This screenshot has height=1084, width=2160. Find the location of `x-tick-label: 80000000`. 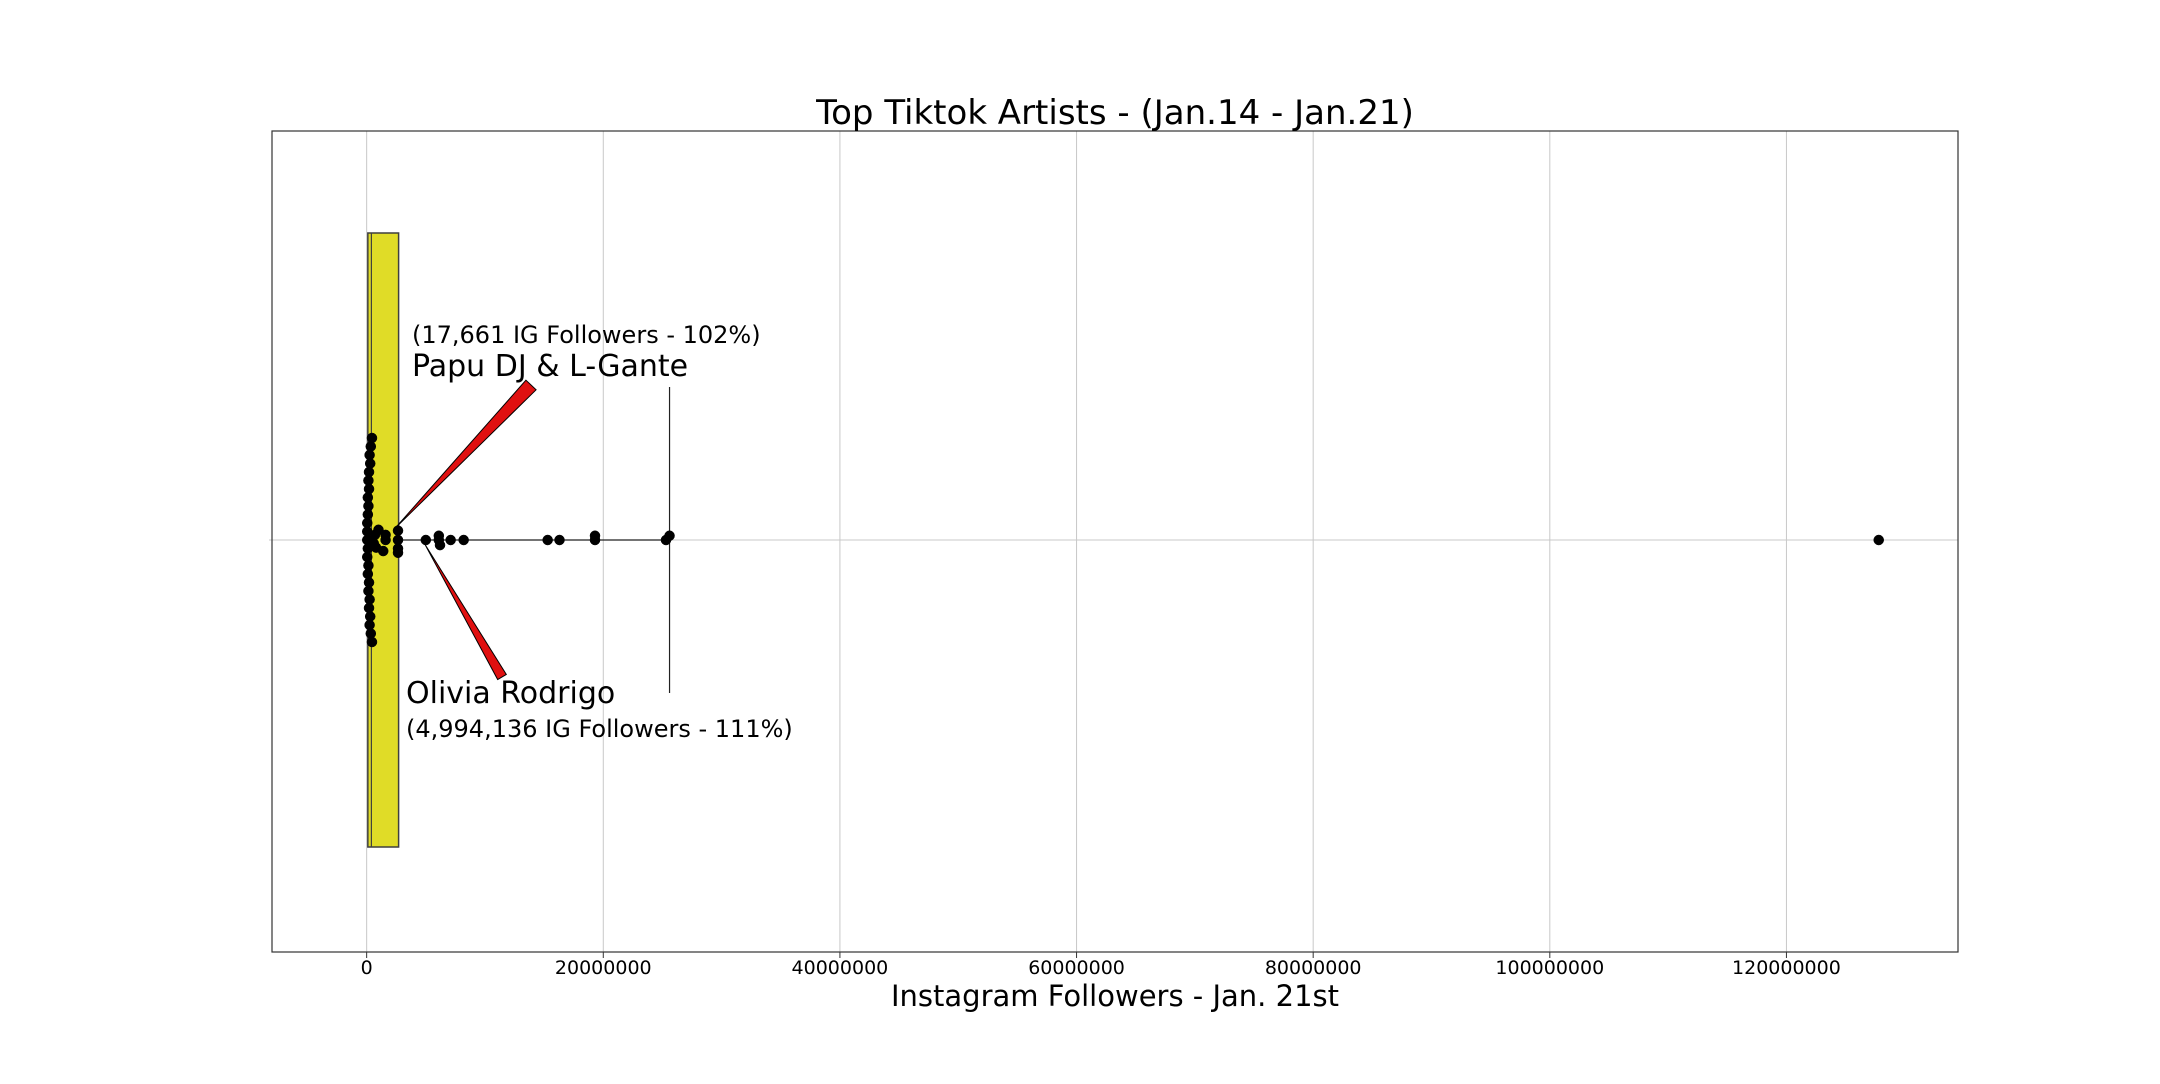

x-tick-label: 80000000 is located at coordinates (1313, 968).